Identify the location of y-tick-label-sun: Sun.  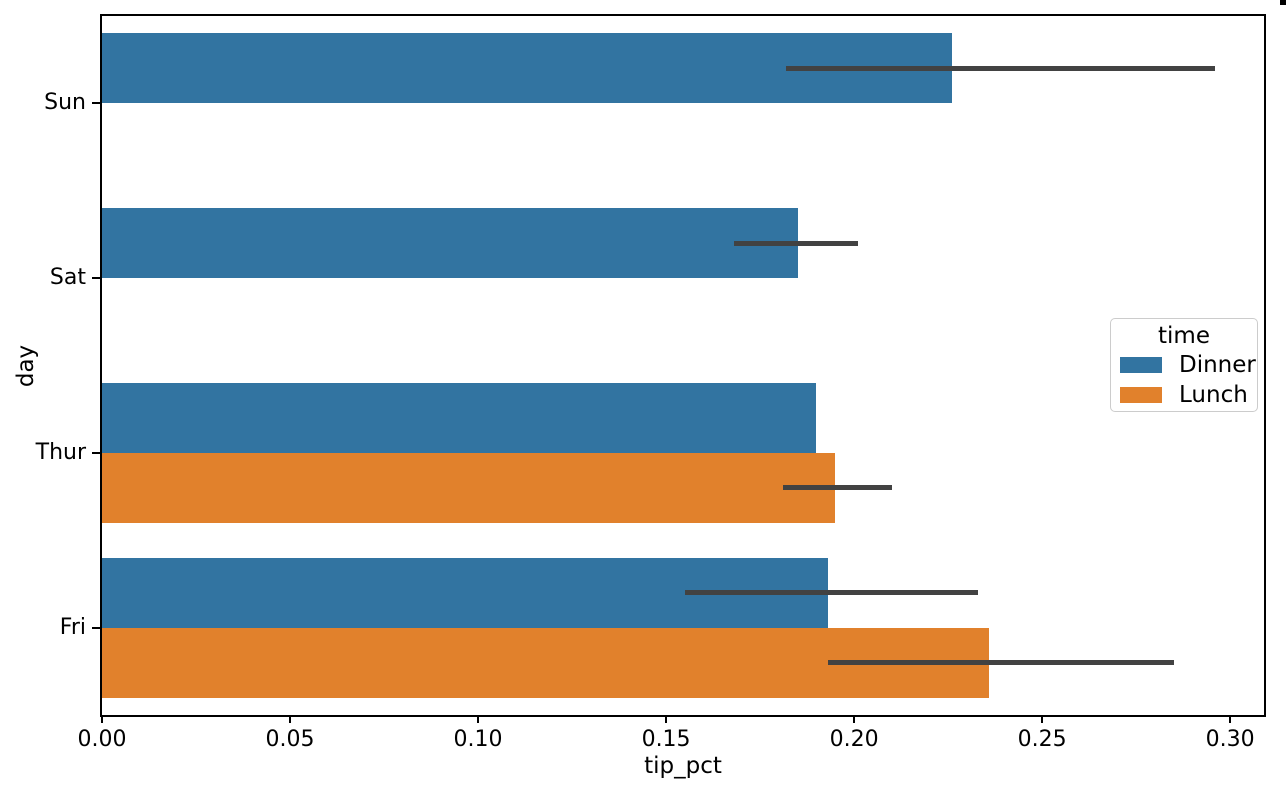
(65, 103).